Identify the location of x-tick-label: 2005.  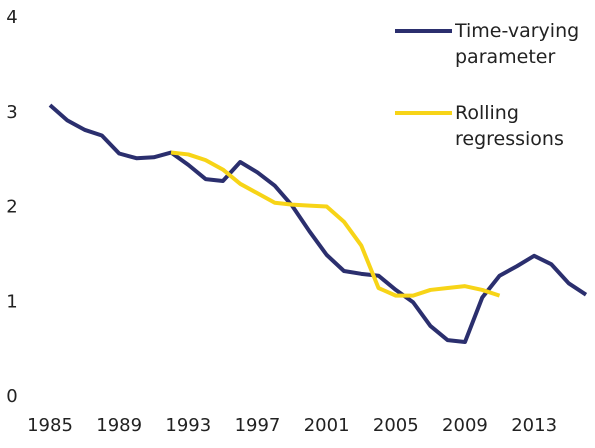
(396, 425).